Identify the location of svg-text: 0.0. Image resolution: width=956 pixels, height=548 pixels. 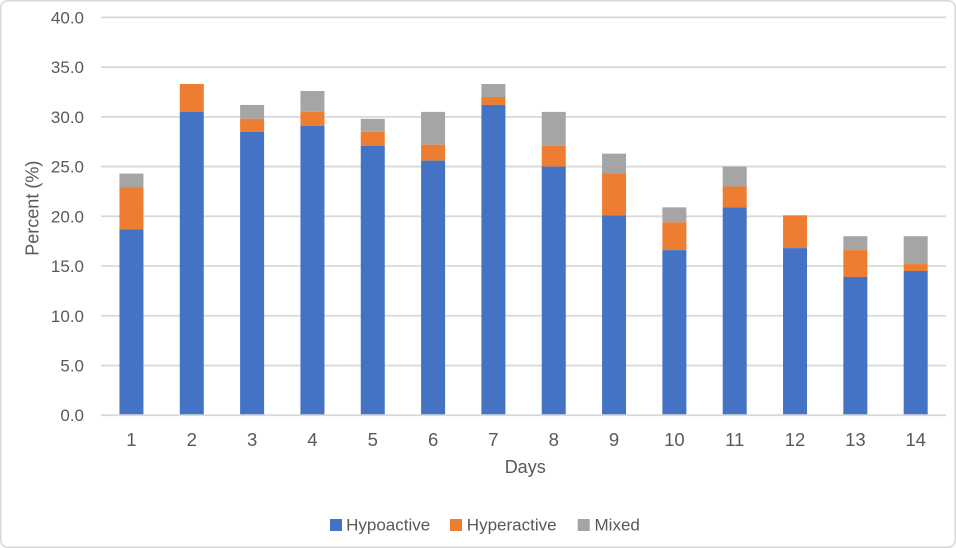
(72, 415).